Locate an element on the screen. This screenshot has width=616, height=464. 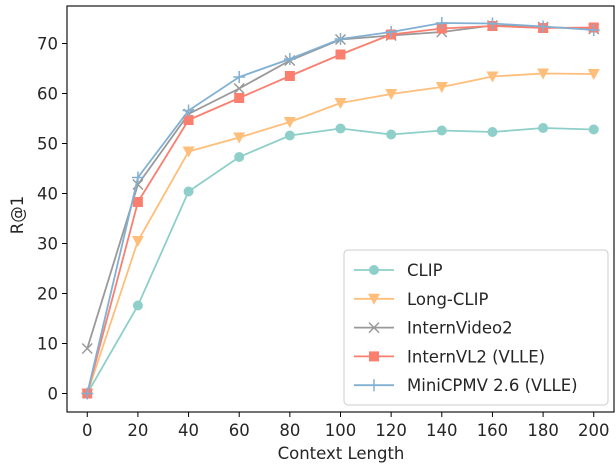
legend-item: InternVL2 (VLLE) is located at coordinates (449, 356).